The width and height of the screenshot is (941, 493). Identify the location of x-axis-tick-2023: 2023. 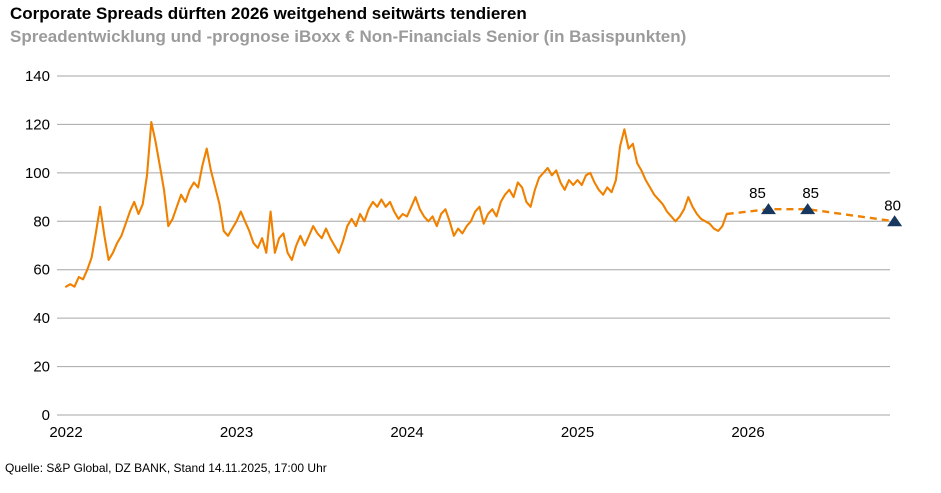
(236, 432).